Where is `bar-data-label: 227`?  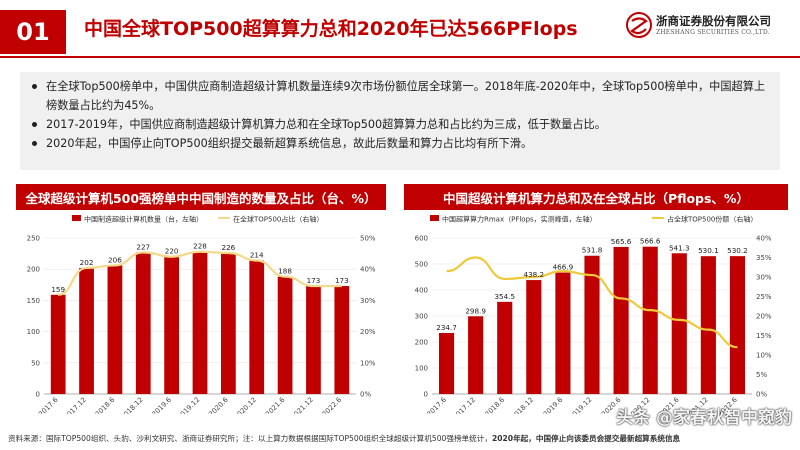 bar-data-label: 227 is located at coordinates (143, 246).